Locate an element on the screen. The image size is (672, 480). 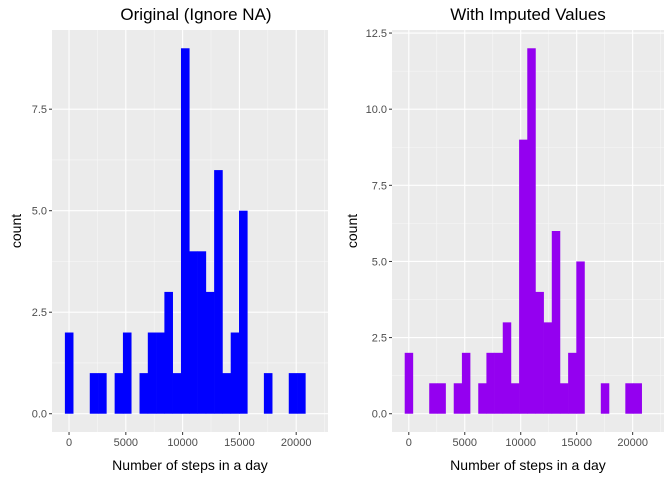
chart-title: With Imputed Values is located at coordinates (528, 14).